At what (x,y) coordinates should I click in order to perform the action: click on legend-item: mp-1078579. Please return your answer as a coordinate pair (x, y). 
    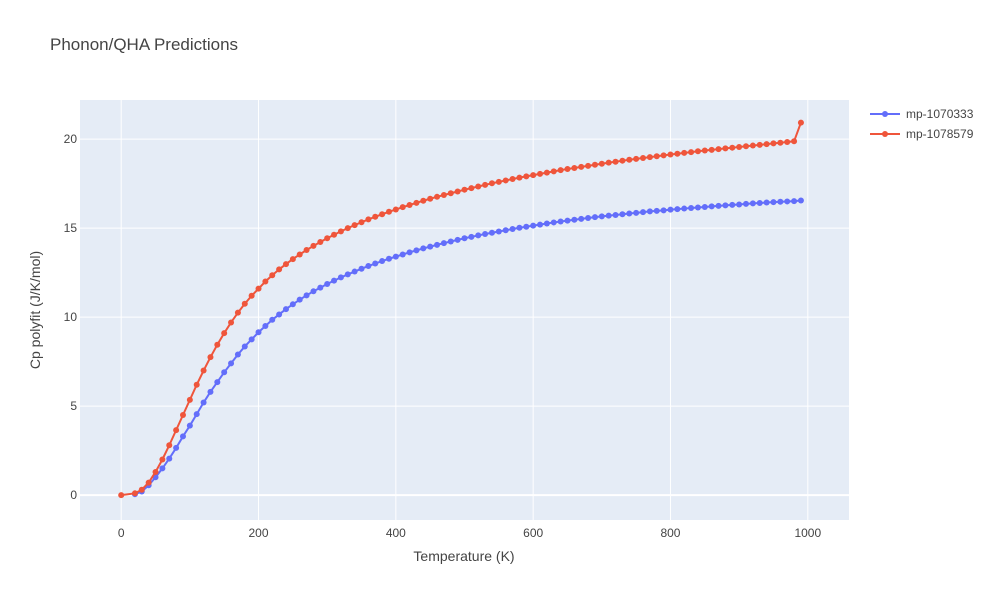
    Looking at the image, I should click on (922, 134).